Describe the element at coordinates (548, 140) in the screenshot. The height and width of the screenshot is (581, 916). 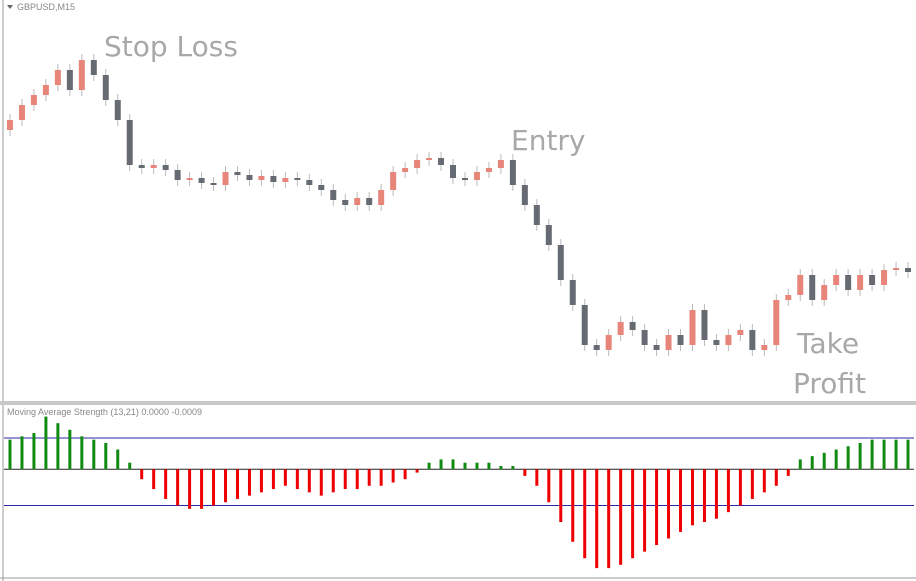
I see `annotation: Entry` at that location.